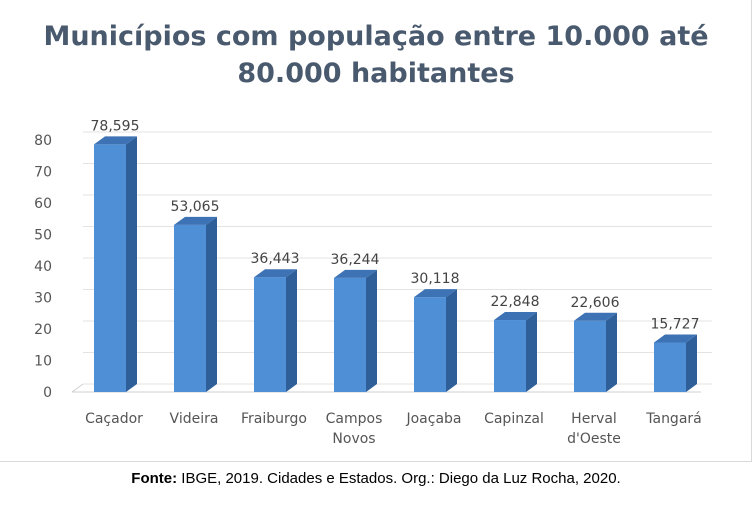 The width and height of the screenshot is (752, 515). I want to click on data-label-3: 36,244, so click(355, 260).